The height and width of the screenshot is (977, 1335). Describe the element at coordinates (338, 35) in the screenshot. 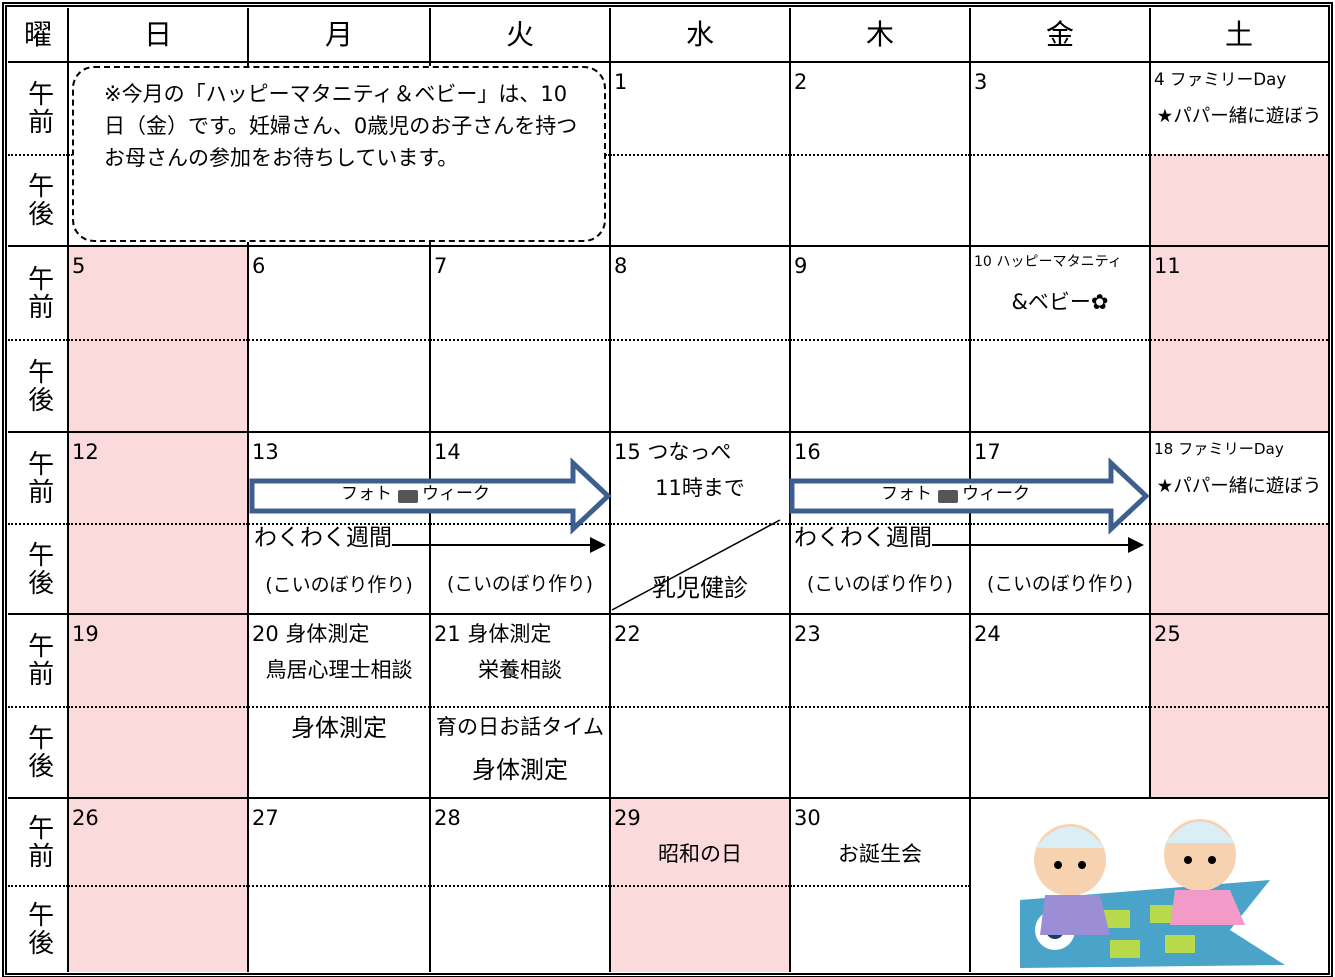

I see `header-cell: 月` at that location.